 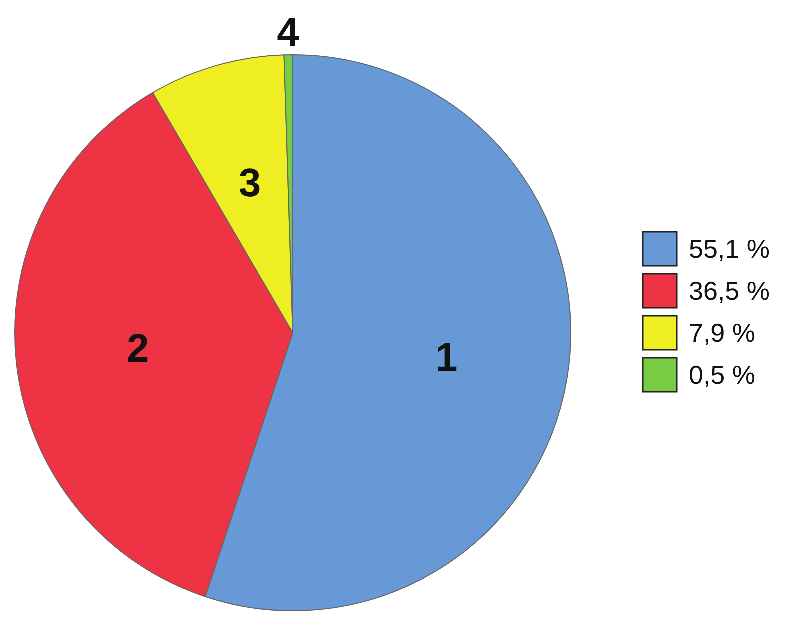 What do you see at coordinates (250, 183) in the screenshot?
I see `text: 3` at bounding box center [250, 183].